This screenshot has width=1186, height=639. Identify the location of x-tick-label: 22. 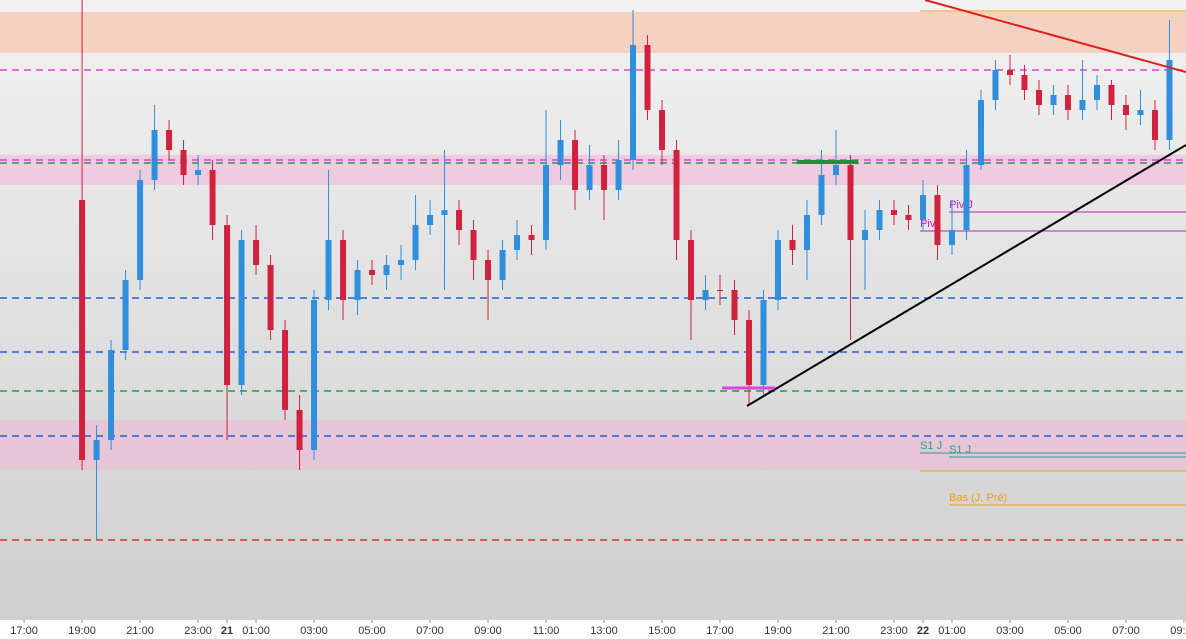
(923, 631).